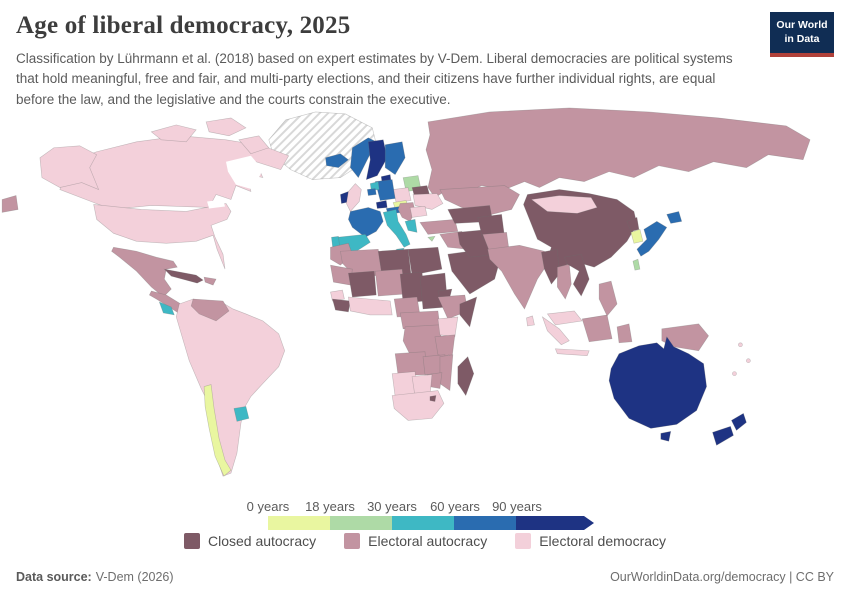  Describe the element at coordinates (802, 55) in the screenshot. I see `owid-logo-accent-bar` at that location.